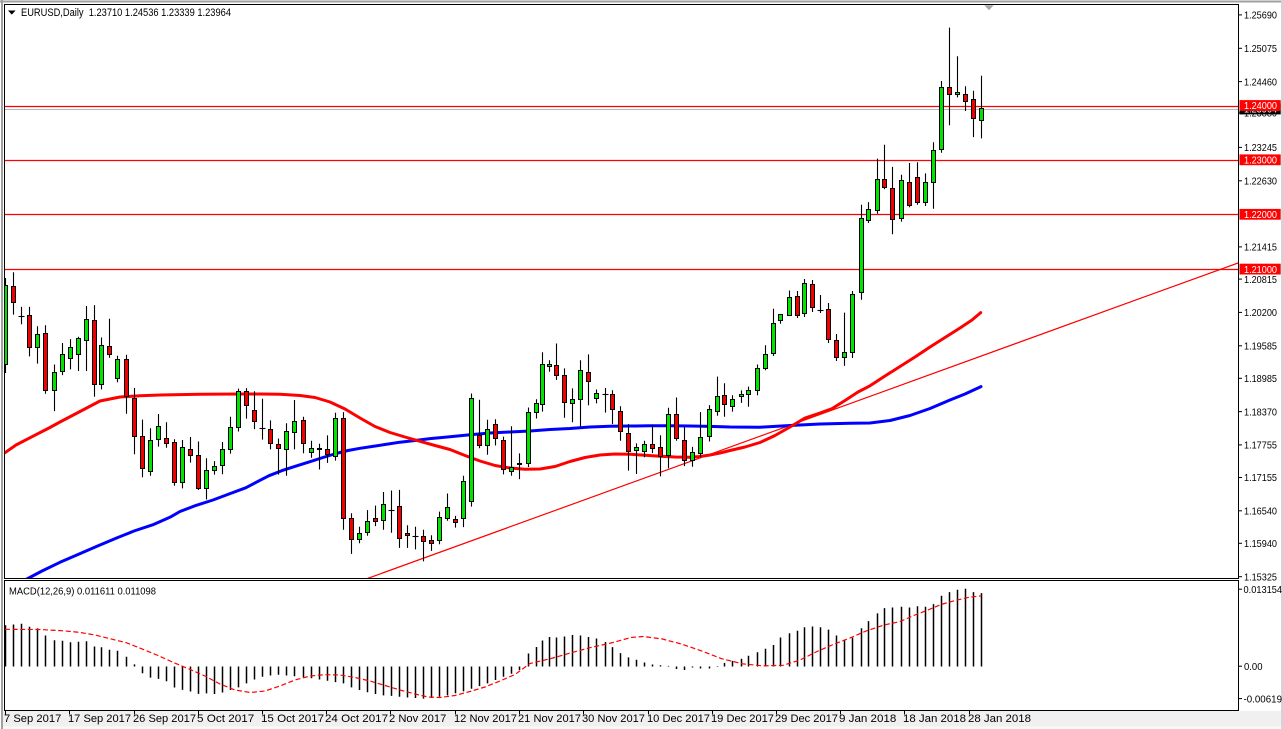 Image resolution: width=1283 pixels, height=729 pixels. What do you see at coordinates (867, 719) in the screenshot?
I see `svg-text: 9 Jan 2018` at bounding box center [867, 719].